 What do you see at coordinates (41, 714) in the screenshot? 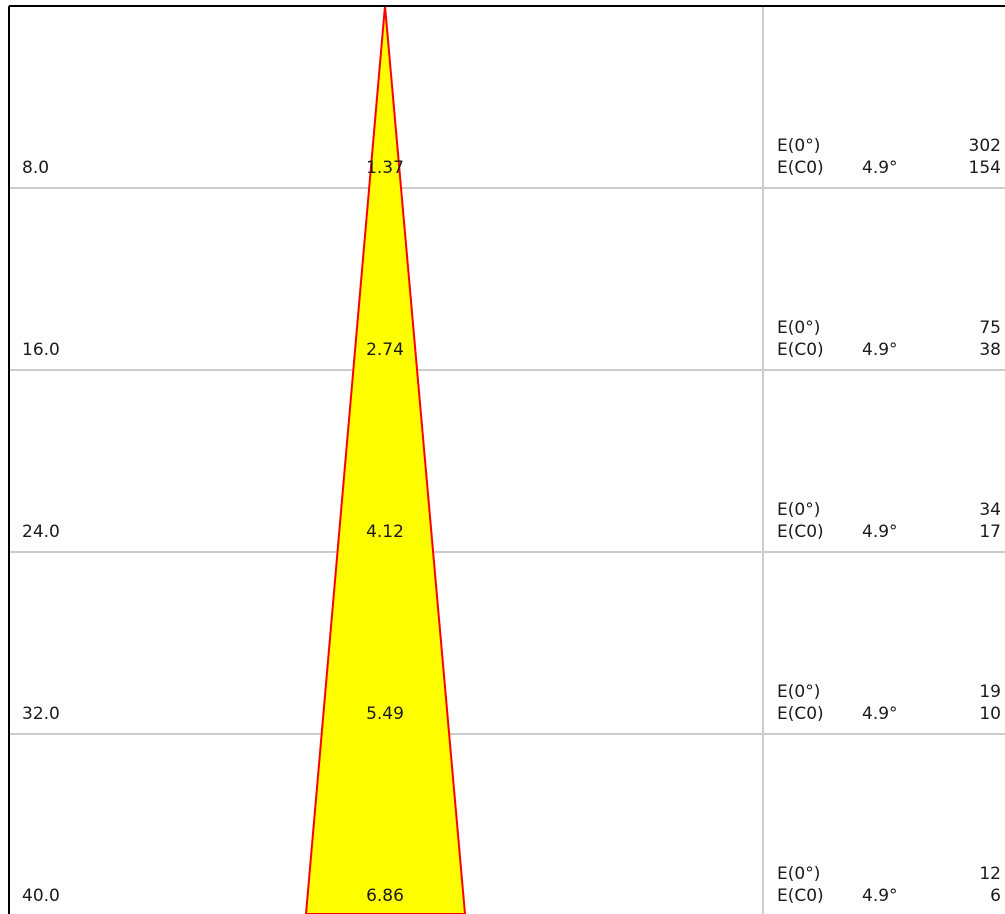
I see `distance-label: 32.0` at bounding box center [41, 714].